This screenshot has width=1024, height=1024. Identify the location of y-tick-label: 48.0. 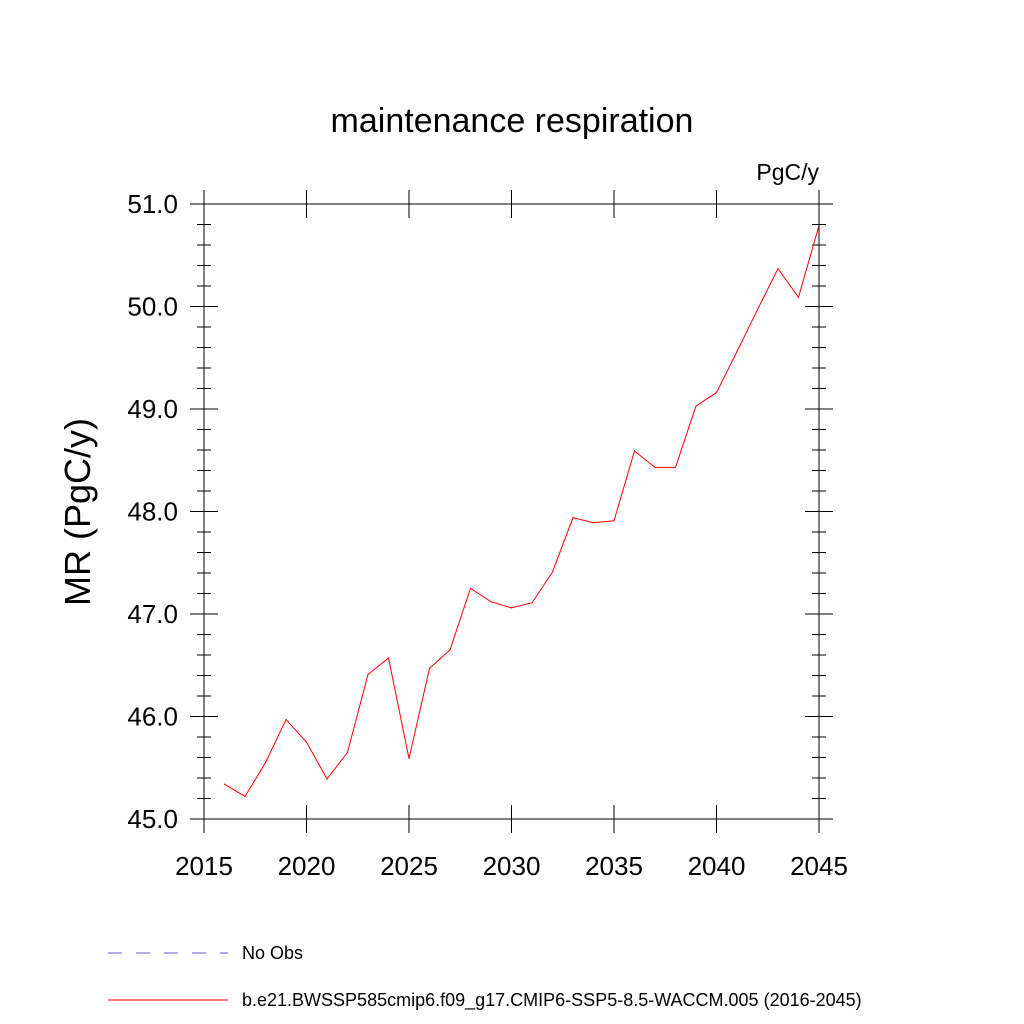
(152, 512).